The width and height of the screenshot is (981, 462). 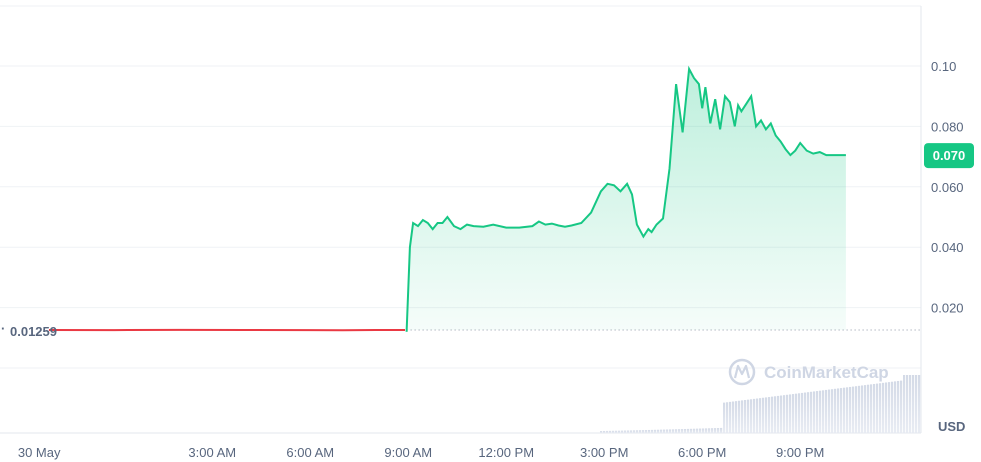 I want to click on current-price-label: 0.070, so click(x=949, y=155).